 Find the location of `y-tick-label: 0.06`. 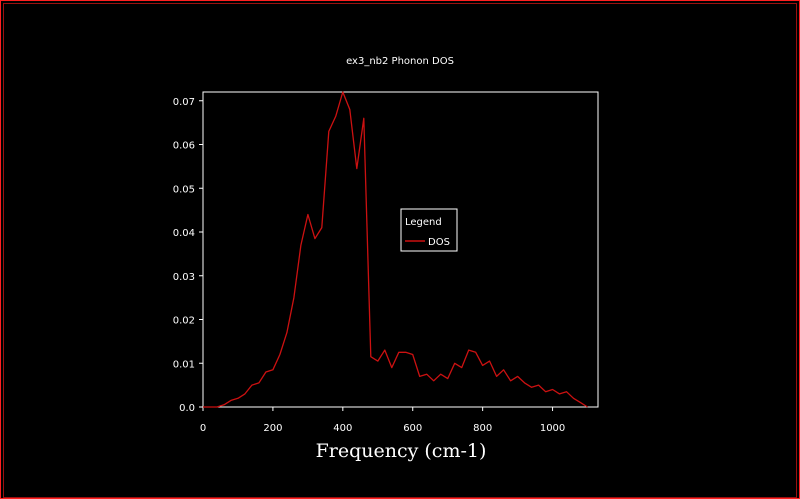

y-tick-label: 0.06 is located at coordinates (184, 146).